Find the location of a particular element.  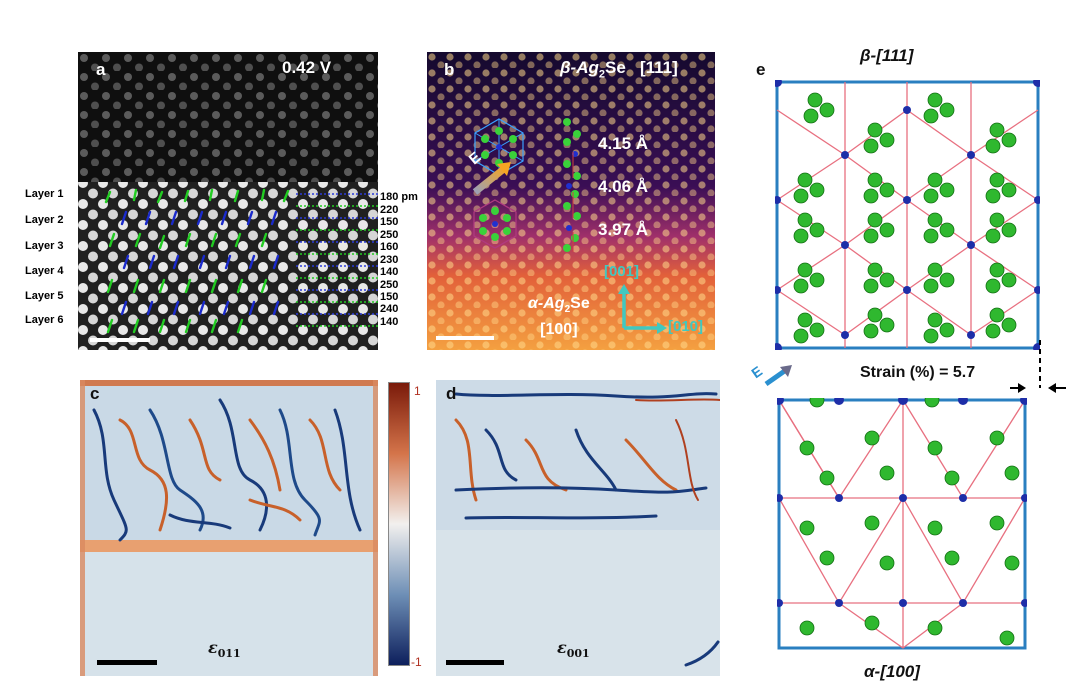

panel-b-title: β-Ag2Se [111] is located at coordinates (619, 69).